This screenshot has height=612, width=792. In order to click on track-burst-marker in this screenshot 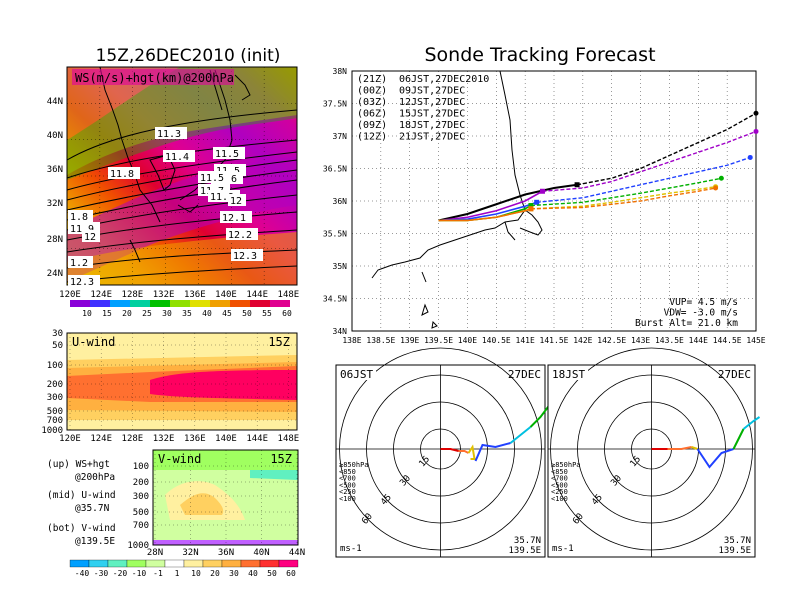, I will do `click(531, 206)`.